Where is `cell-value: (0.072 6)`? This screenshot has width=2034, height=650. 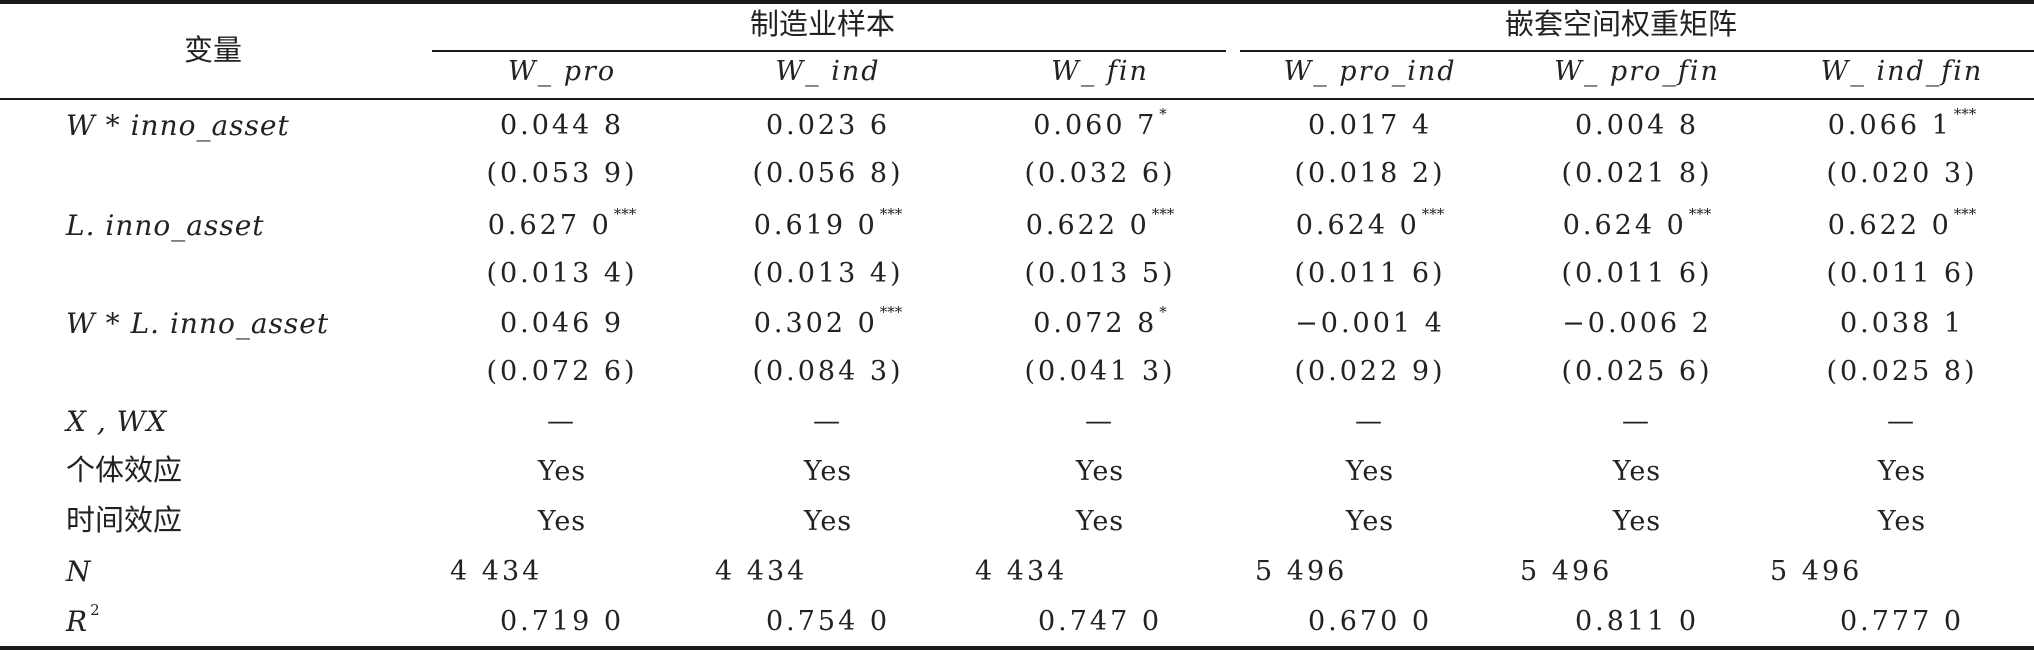 cell-value: (0.072 6) is located at coordinates (562, 371).